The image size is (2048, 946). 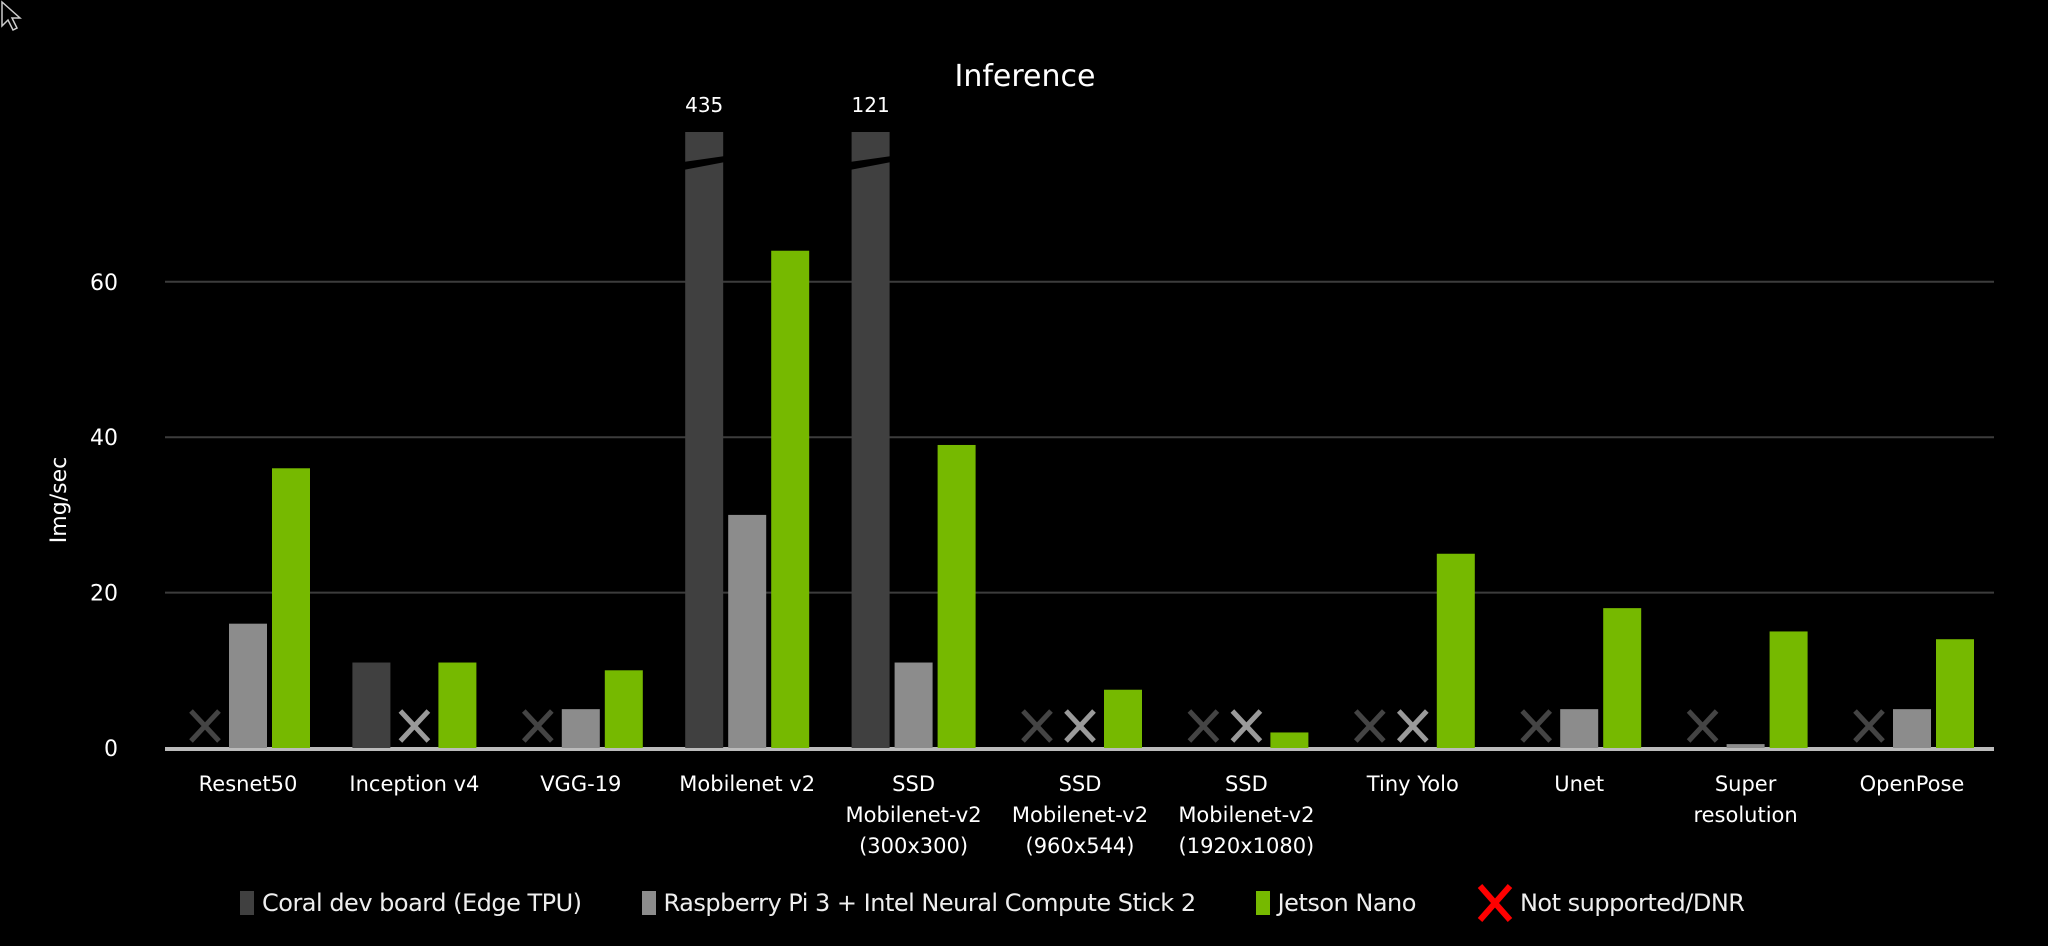 I want to click on x-tick-label: Mobilenet v2, so click(x=747, y=784).